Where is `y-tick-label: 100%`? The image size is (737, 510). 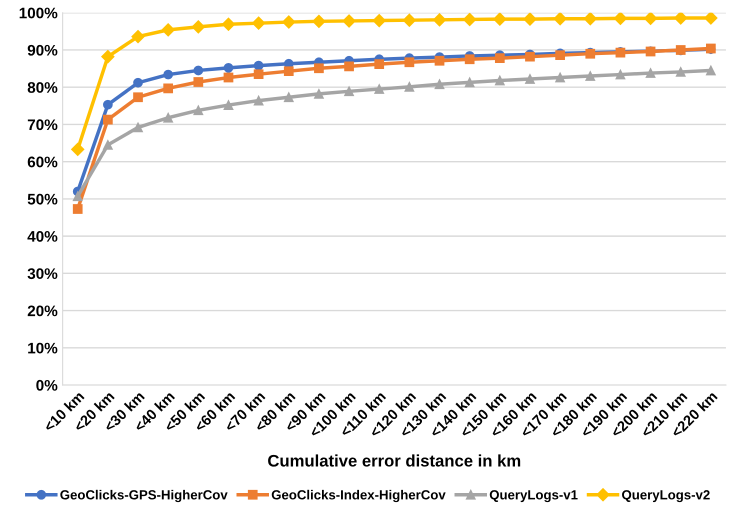 y-tick-label: 100% is located at coordinates (39, 13).